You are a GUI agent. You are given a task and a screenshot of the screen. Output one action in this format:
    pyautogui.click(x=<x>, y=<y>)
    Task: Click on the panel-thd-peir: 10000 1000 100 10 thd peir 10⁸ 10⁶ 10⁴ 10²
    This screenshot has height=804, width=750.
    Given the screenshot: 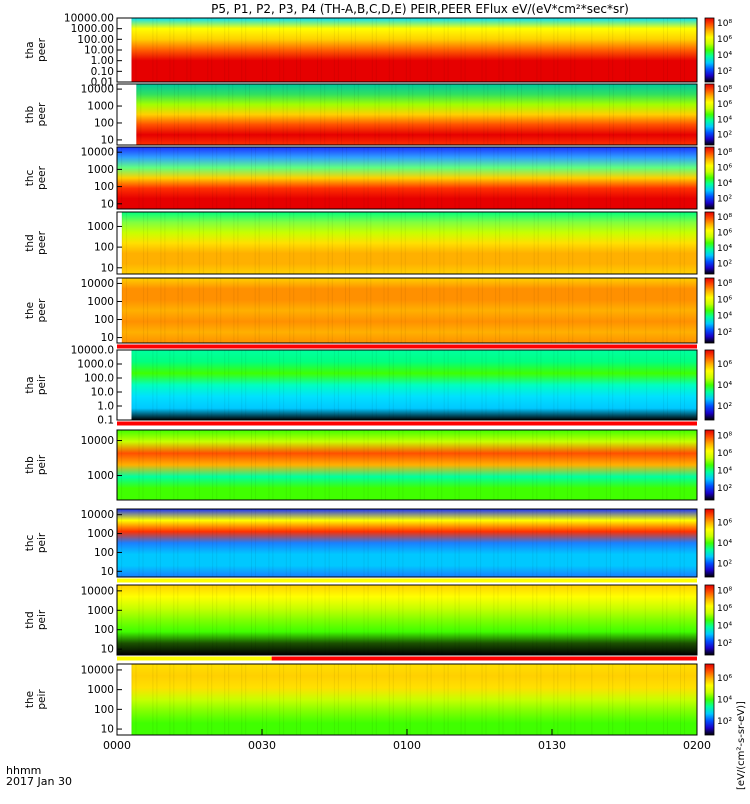 What is the action you would take?
    pyautogui.click(x=378, y=622)
    